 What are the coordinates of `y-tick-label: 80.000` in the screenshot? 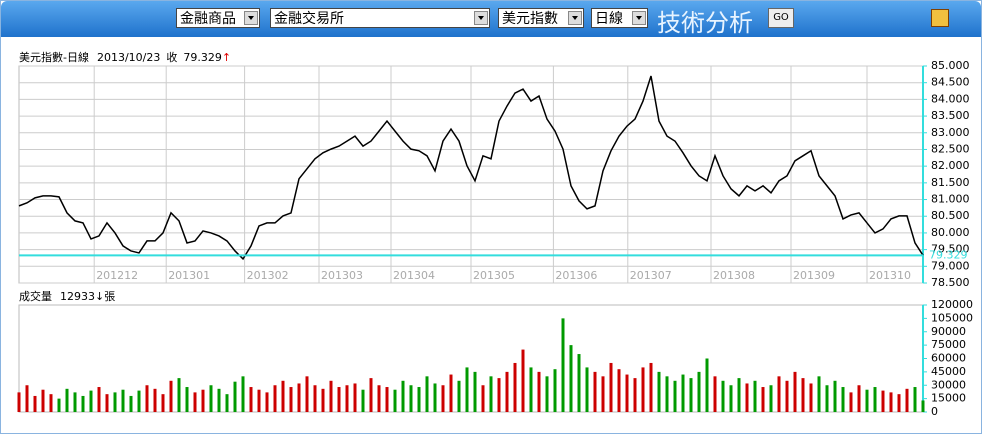 It's located at (950, 232).